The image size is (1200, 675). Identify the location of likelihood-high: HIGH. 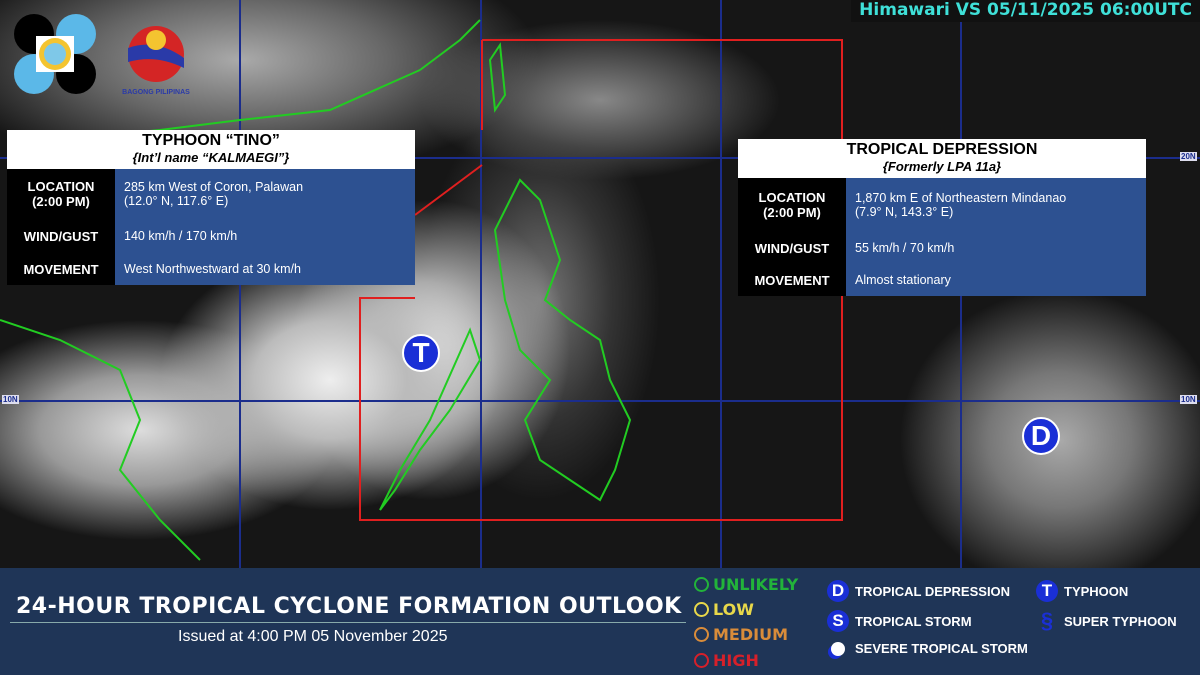
(726, 660).